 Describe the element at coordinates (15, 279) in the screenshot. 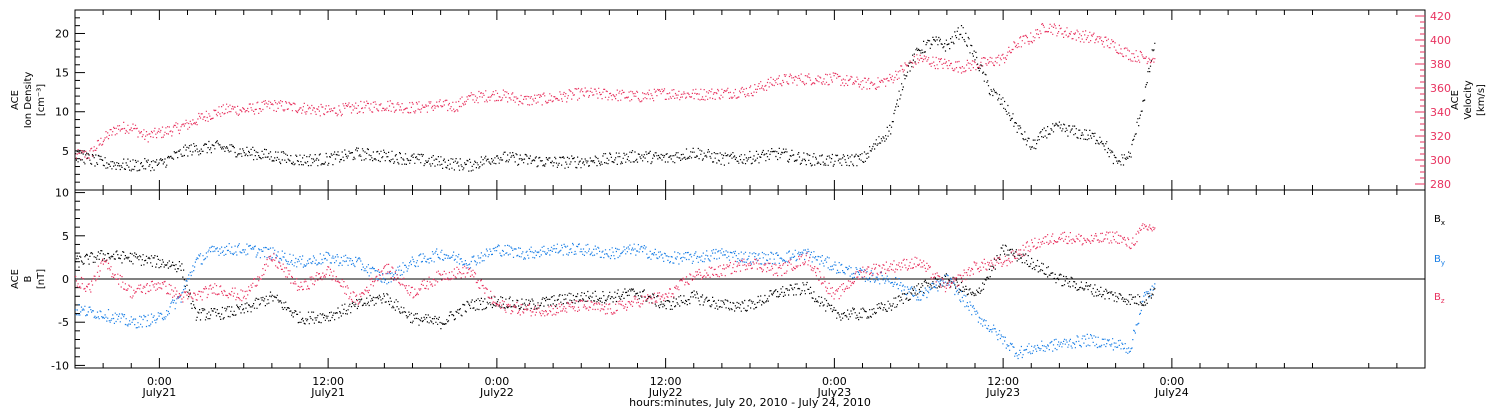

I see `field-axis-title-line1: ACE` at that location.